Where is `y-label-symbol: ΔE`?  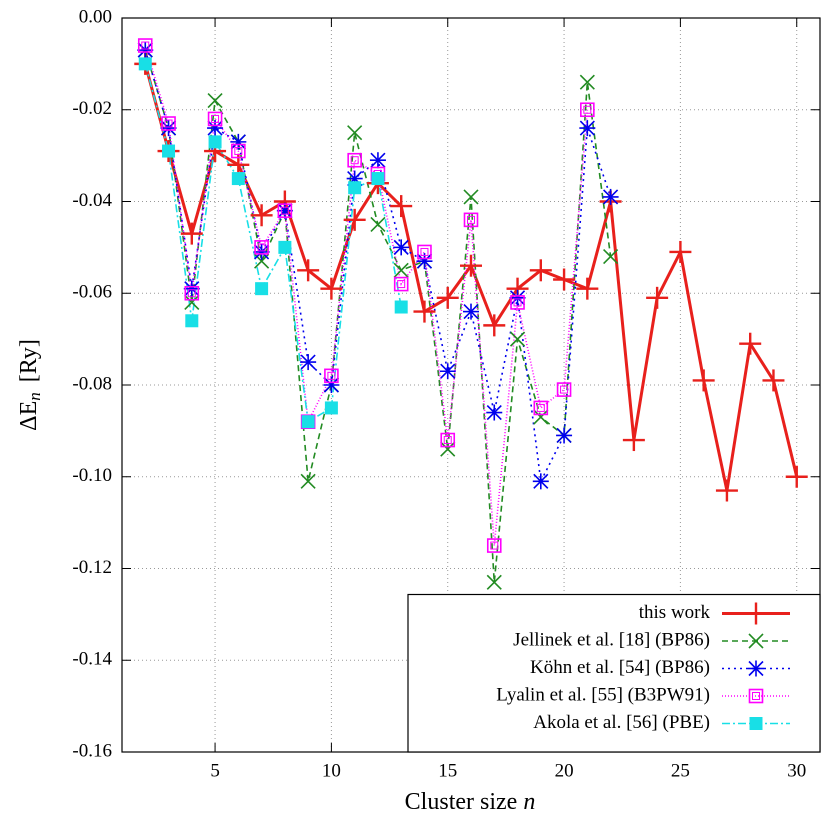
y-label-symbol: ΔE is located at coordinates (29, 416).